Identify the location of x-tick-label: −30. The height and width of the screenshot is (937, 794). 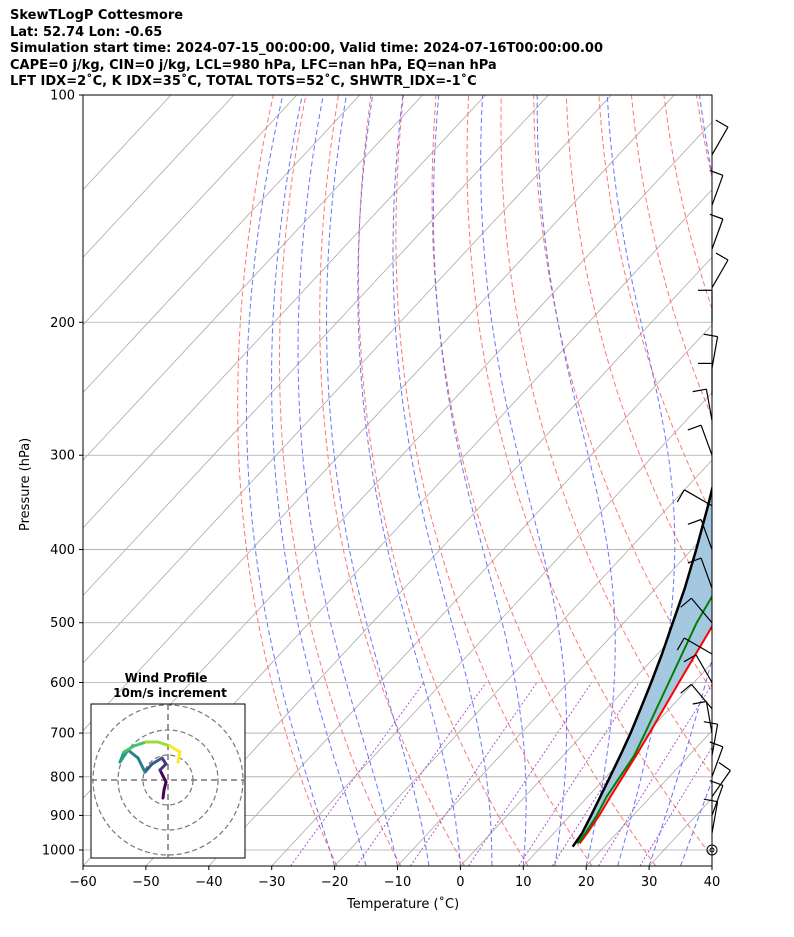
(271, 882).